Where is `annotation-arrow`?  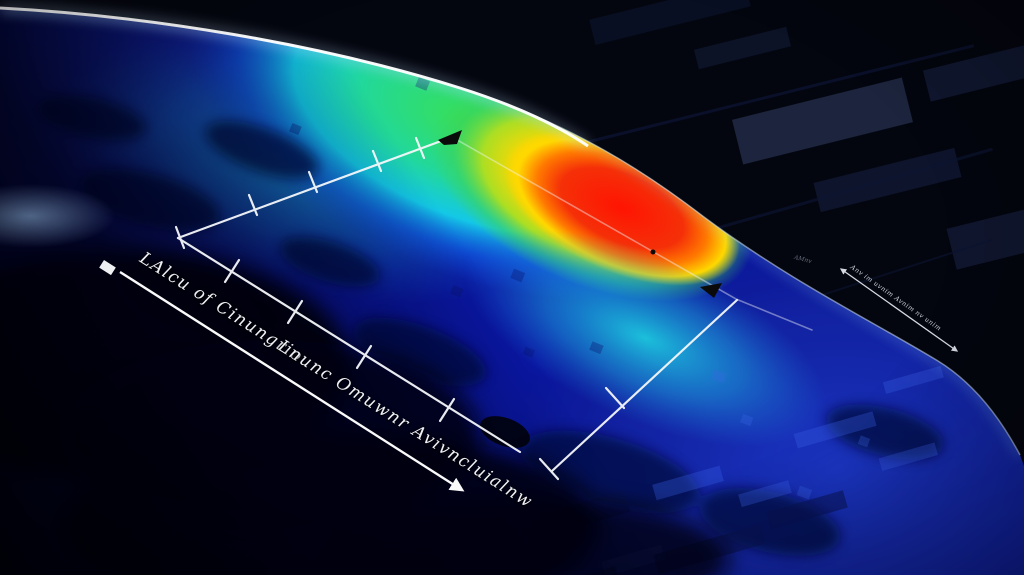
annotation-arrow is located at coordinates (292, 381).